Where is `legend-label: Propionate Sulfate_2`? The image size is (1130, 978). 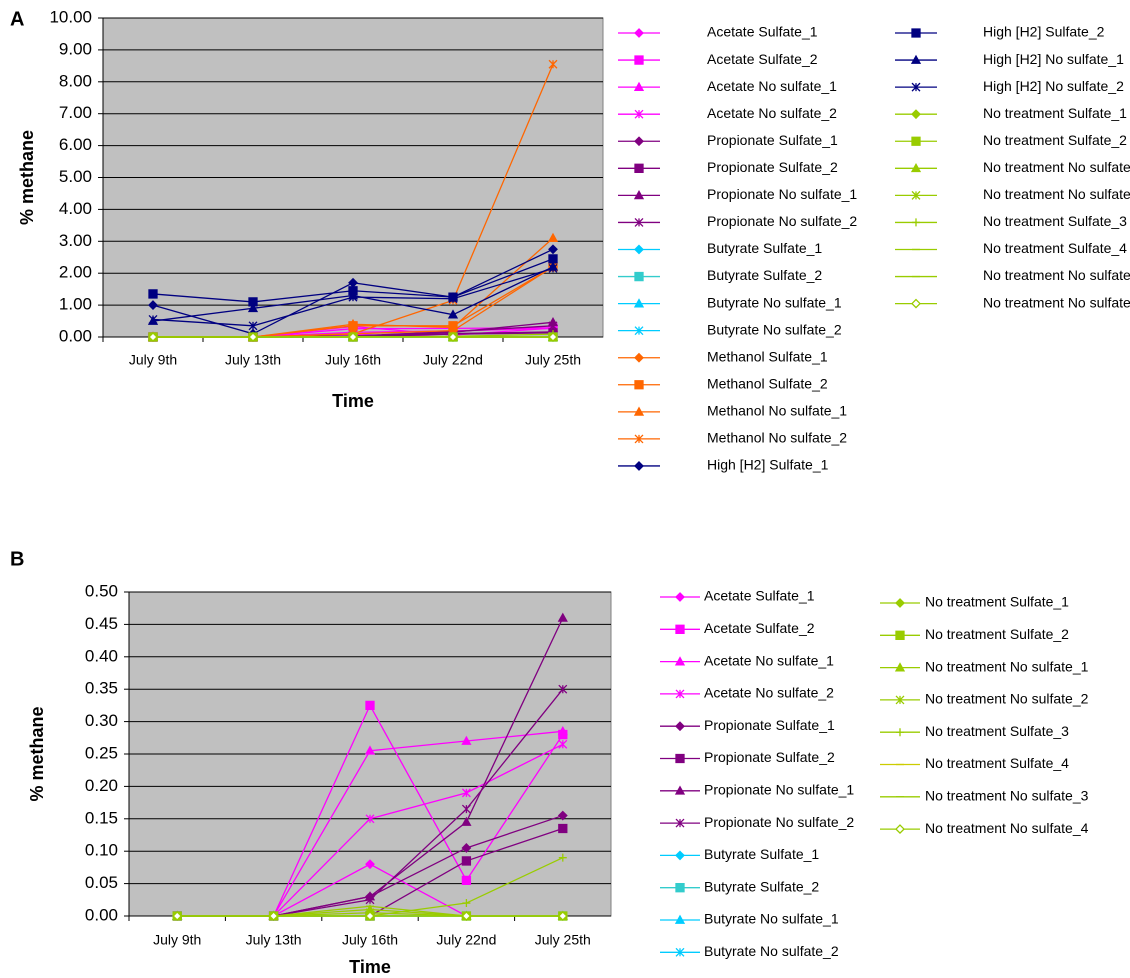 legend-label: Propionate Sulfate_2 is located at coordinates (772, 167).